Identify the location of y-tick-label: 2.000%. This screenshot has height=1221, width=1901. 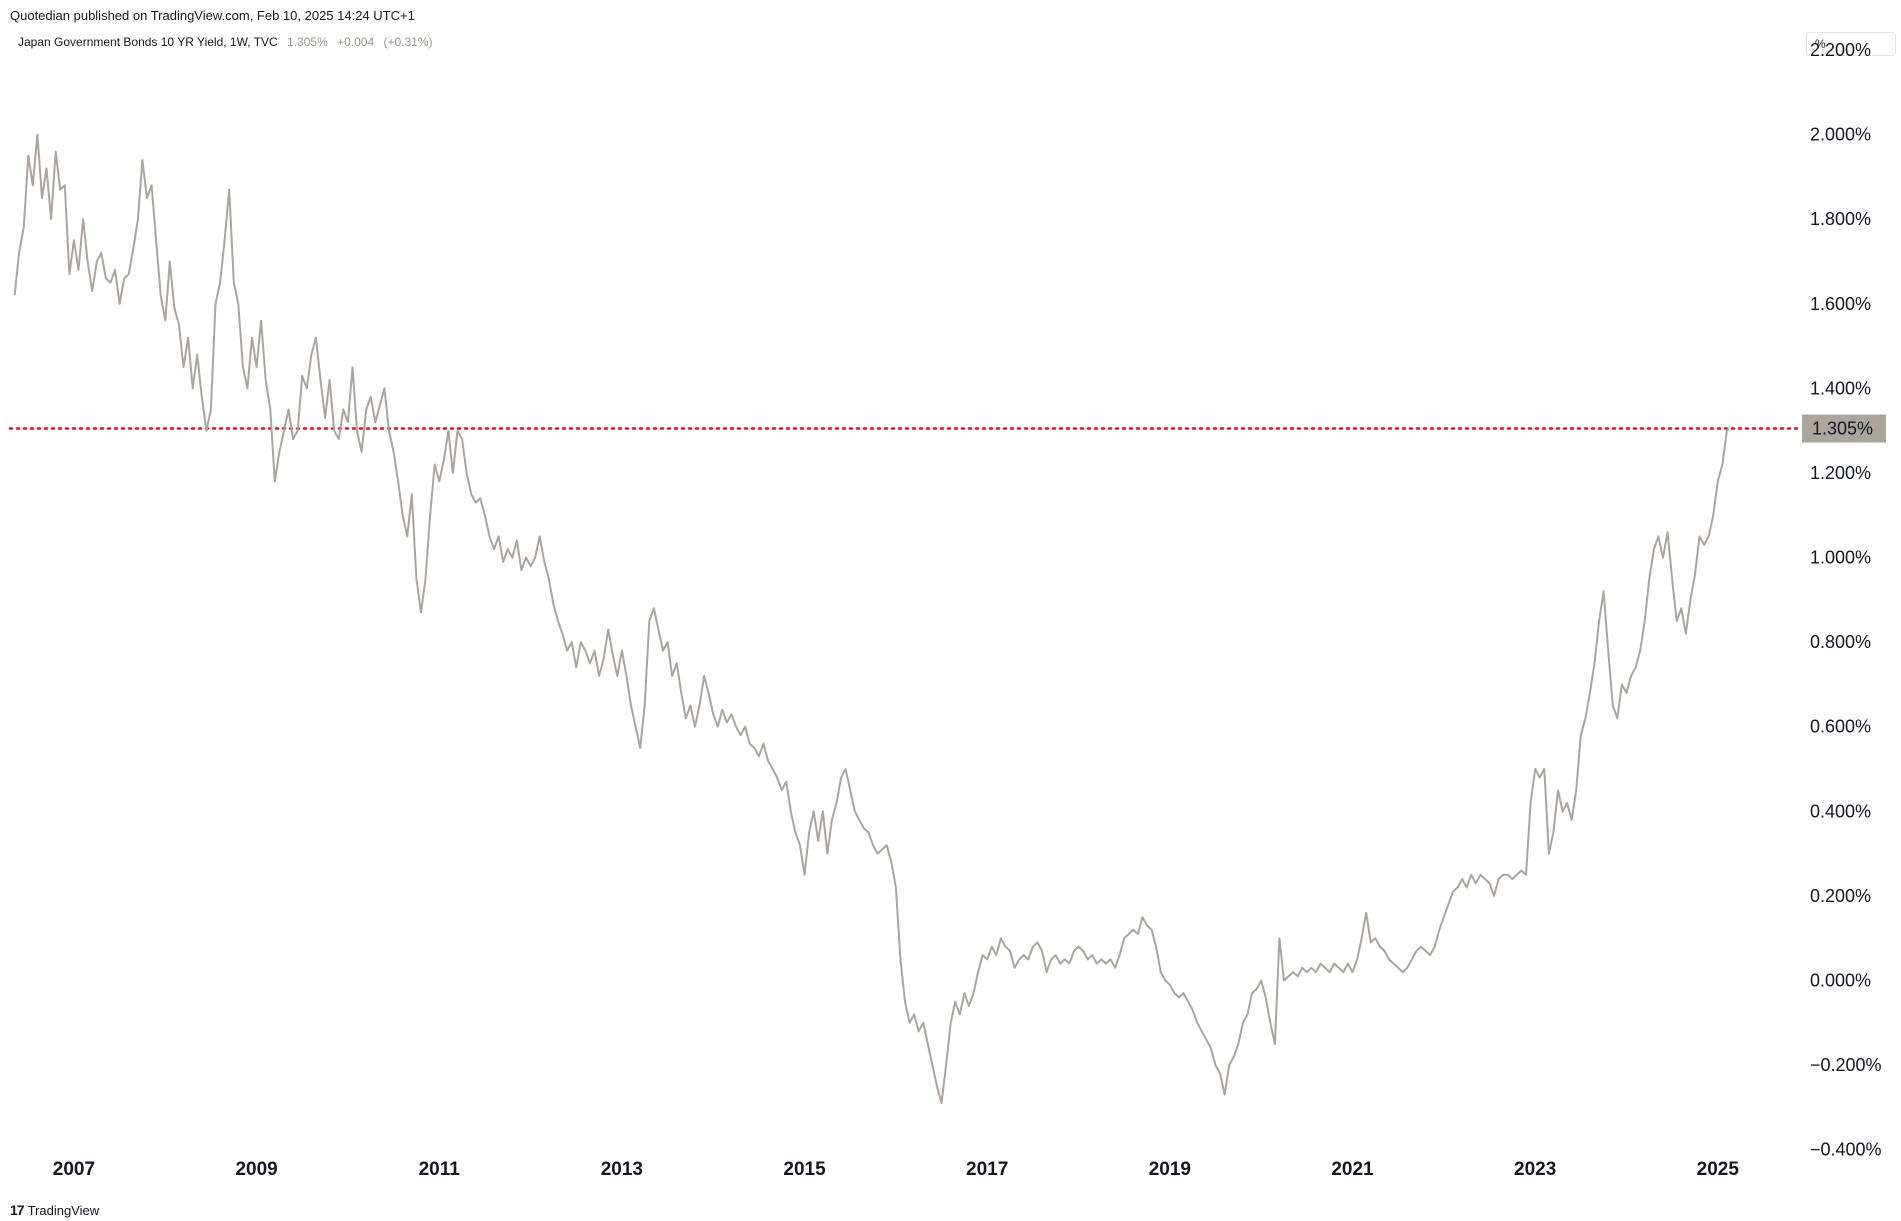
(1840, 135).